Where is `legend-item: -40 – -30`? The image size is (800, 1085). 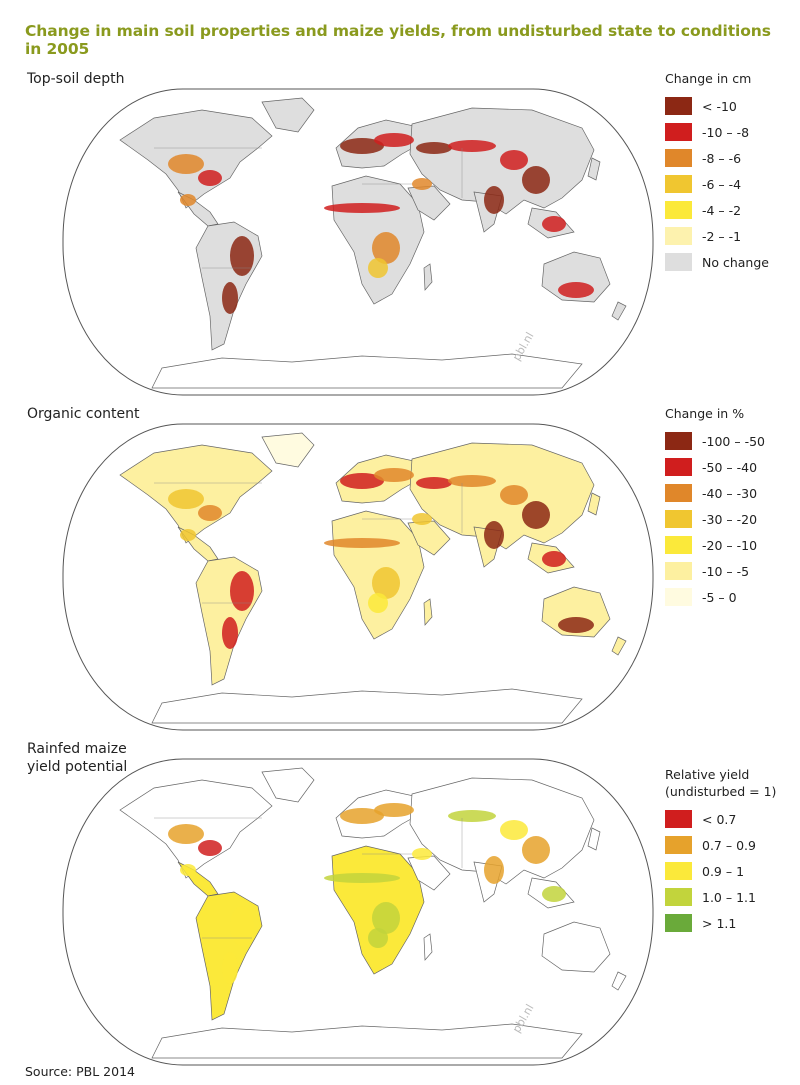
legend-item: -40 – -30 is located at coordinates (730, 493).